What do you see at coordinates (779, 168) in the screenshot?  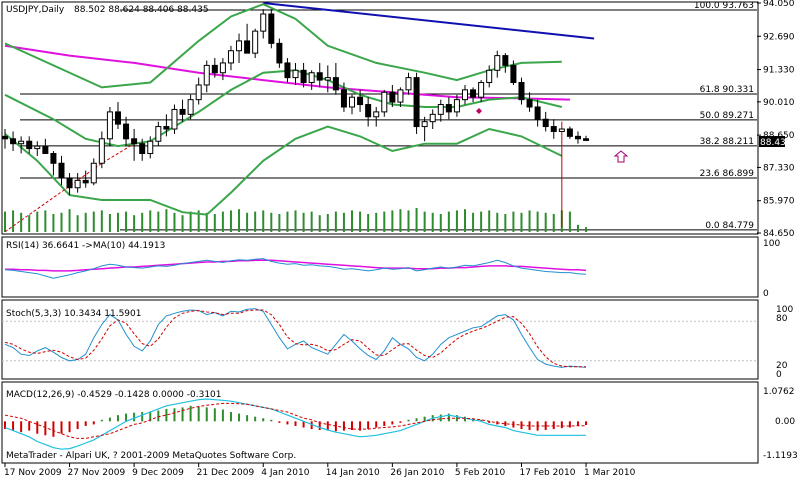 I see `price-tick-label: 87.330` at bounding box center [779, 168].